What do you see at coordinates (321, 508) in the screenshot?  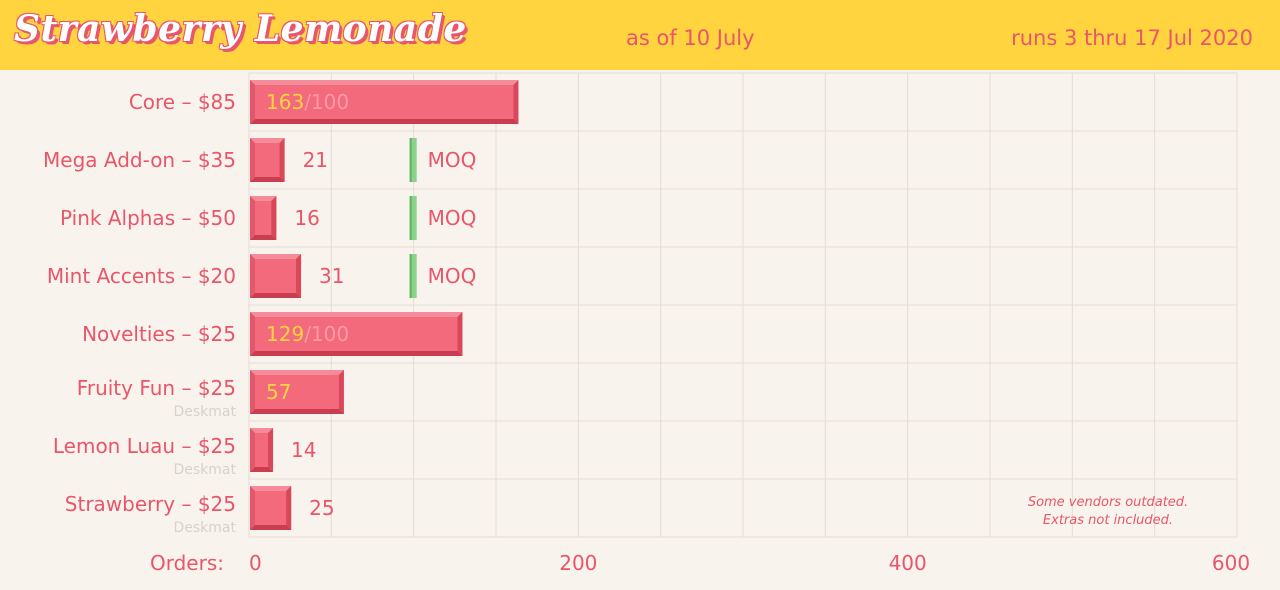 I see `bar-value-label: 25` at bounding box center [321, 508].